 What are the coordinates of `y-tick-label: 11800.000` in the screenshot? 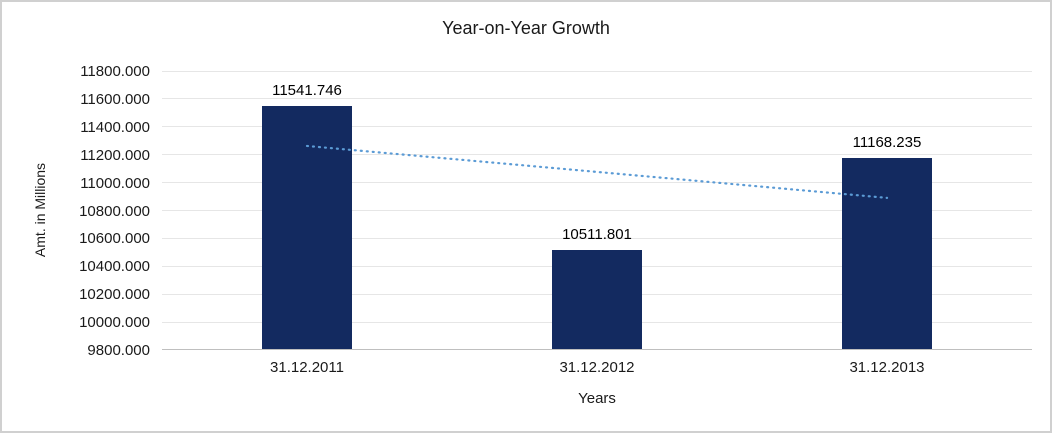 It's located at (115, 71).